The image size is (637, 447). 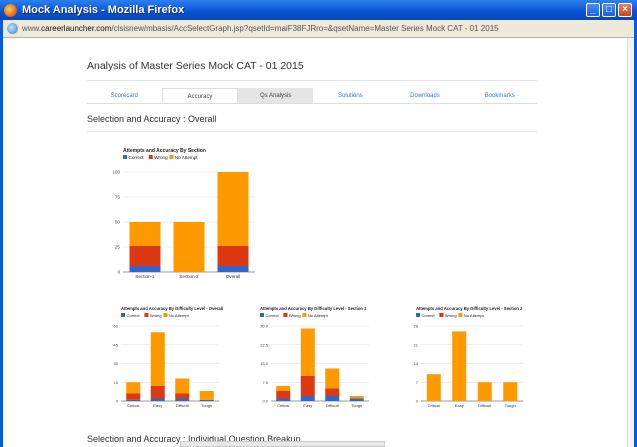 What do you see at coordinates (593, 10) in the screenshot?
I see `minimize-button: _` at bounding box center [593, 10].